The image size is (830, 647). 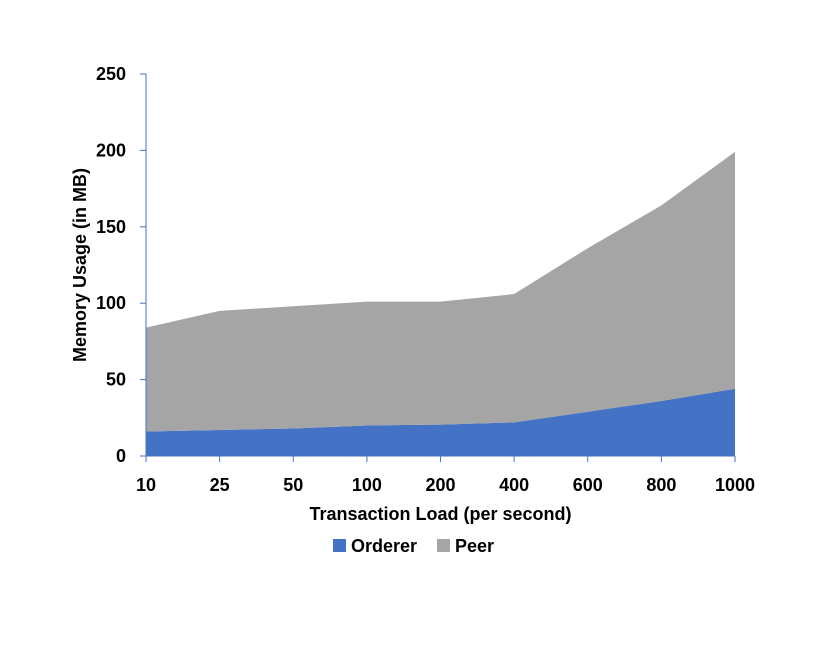 What do you see at coordinates (146, 485) in the screenshot?
I see `x-tick-label: 10` at bounding box center [146, 485].